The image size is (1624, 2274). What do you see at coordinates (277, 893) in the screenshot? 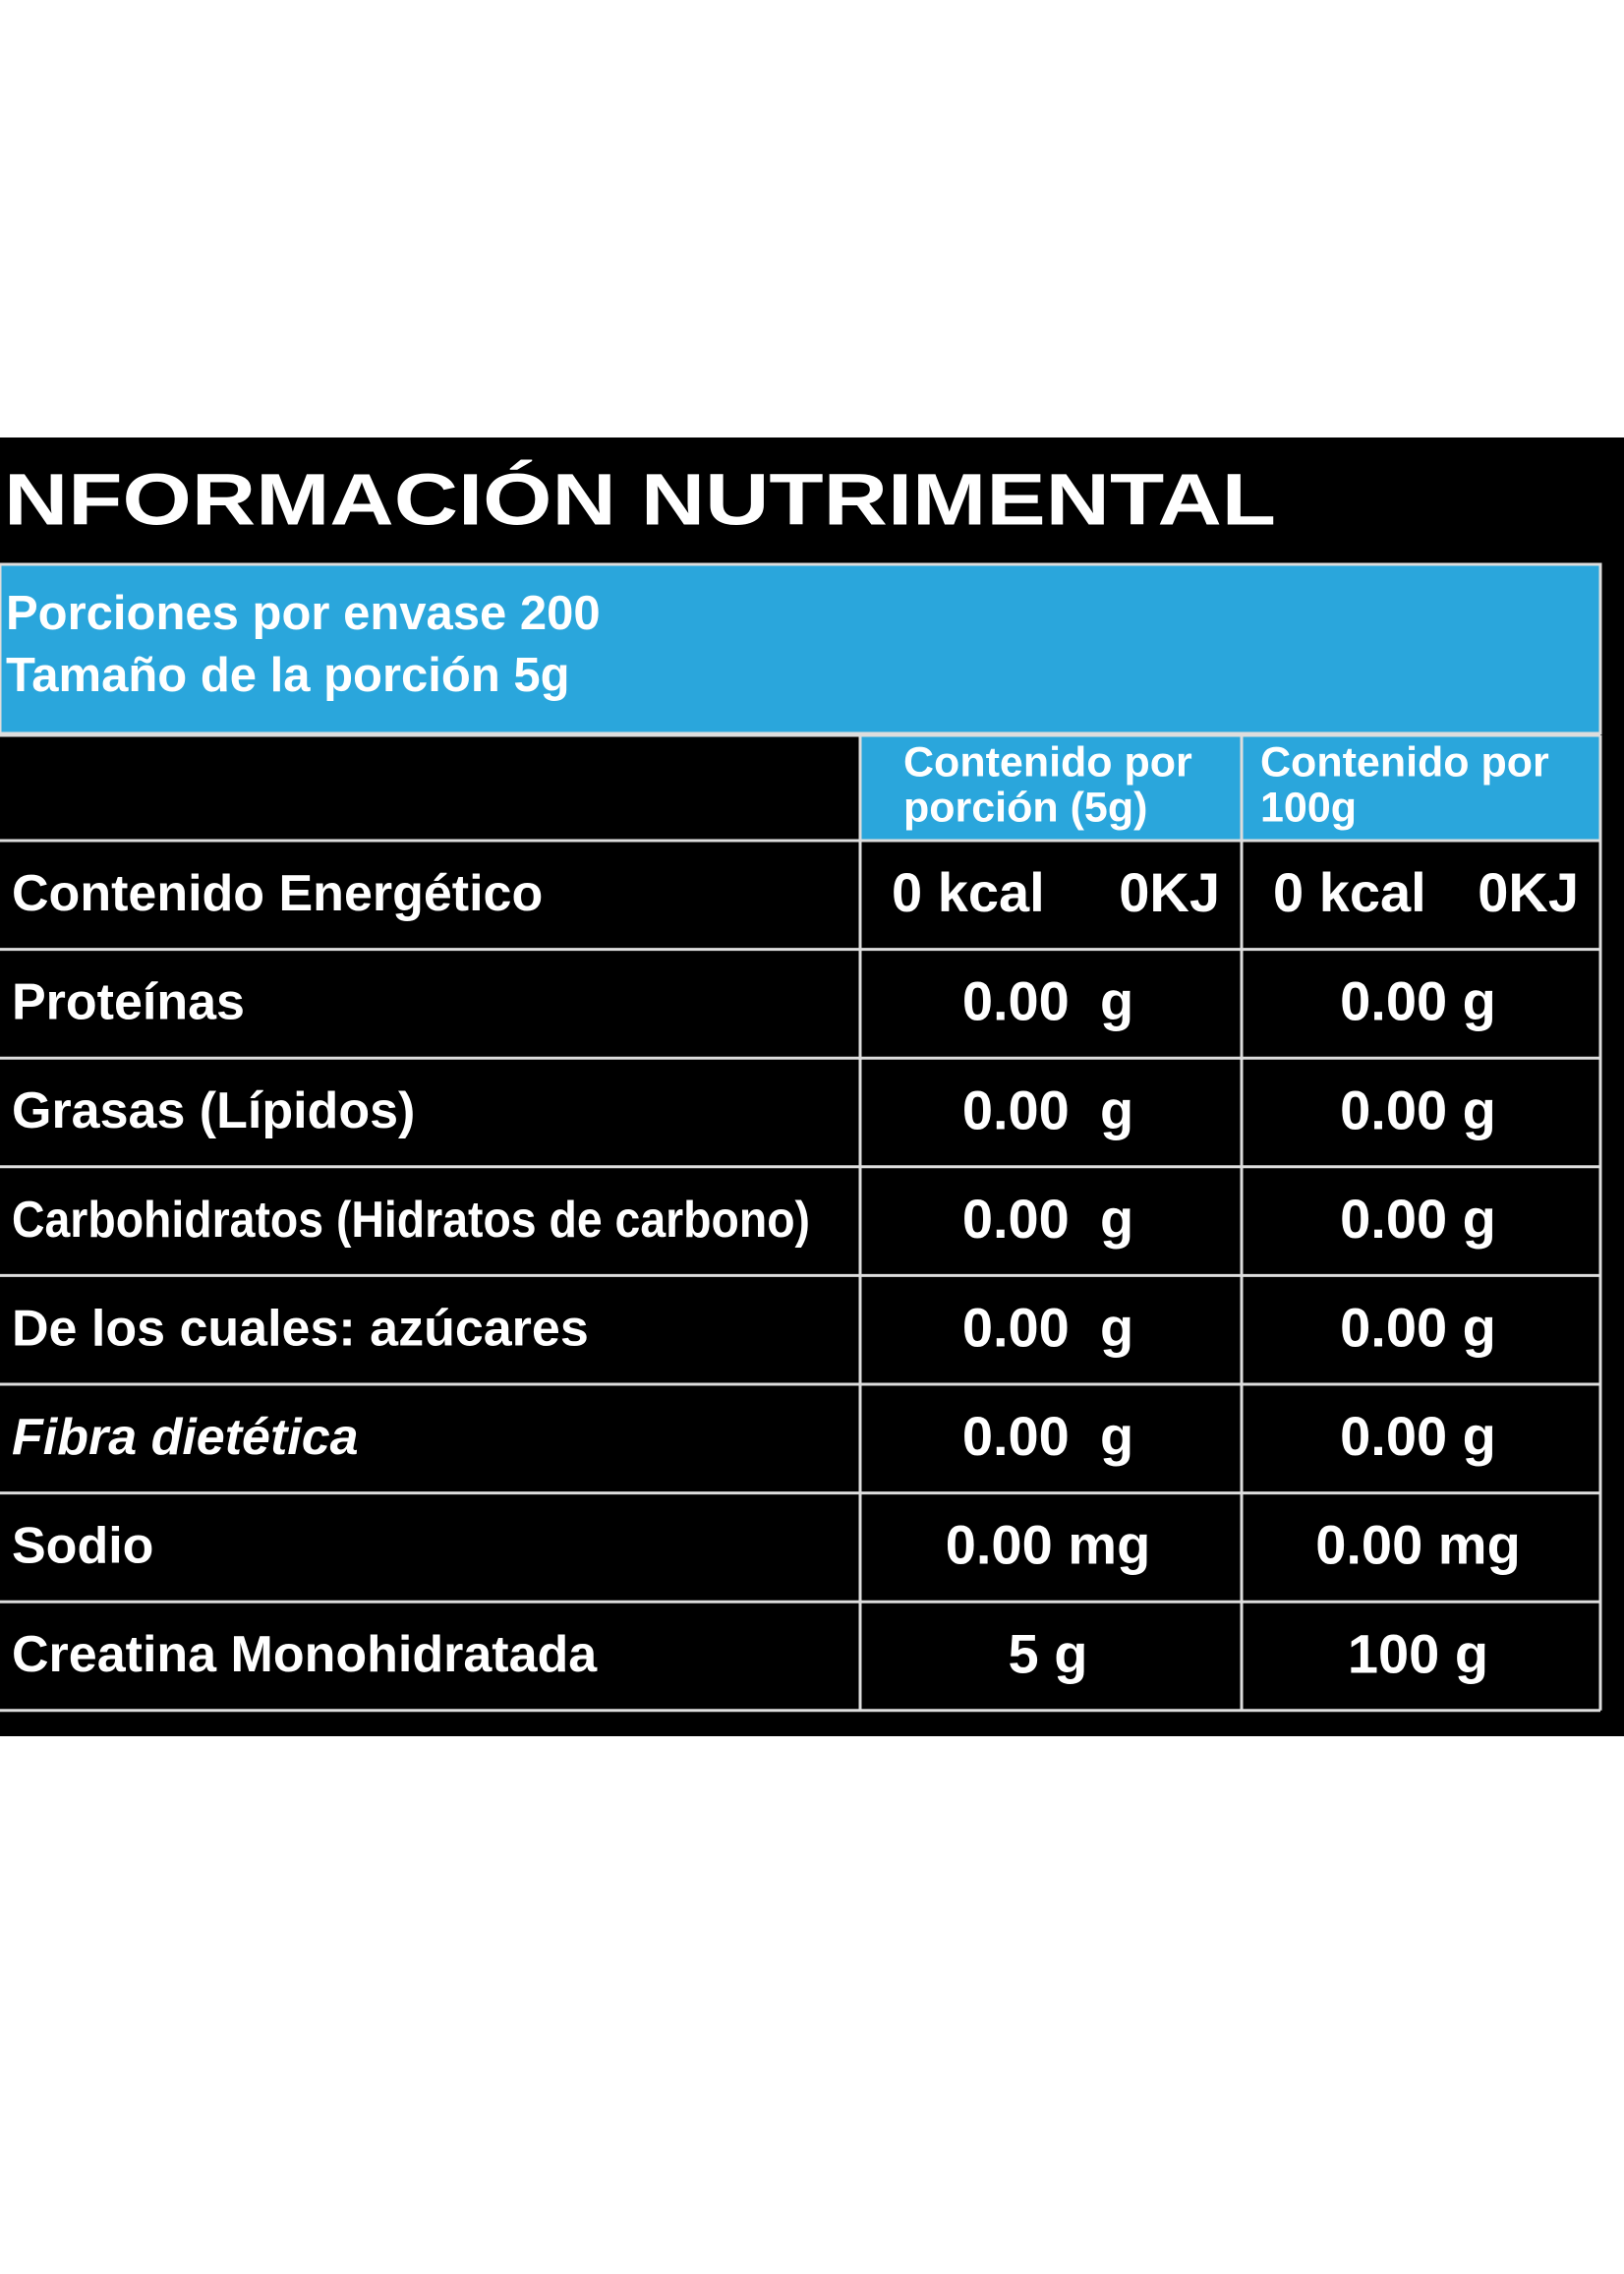
I see `row-label: Contenido Energético` at bounding box center [277, 893].